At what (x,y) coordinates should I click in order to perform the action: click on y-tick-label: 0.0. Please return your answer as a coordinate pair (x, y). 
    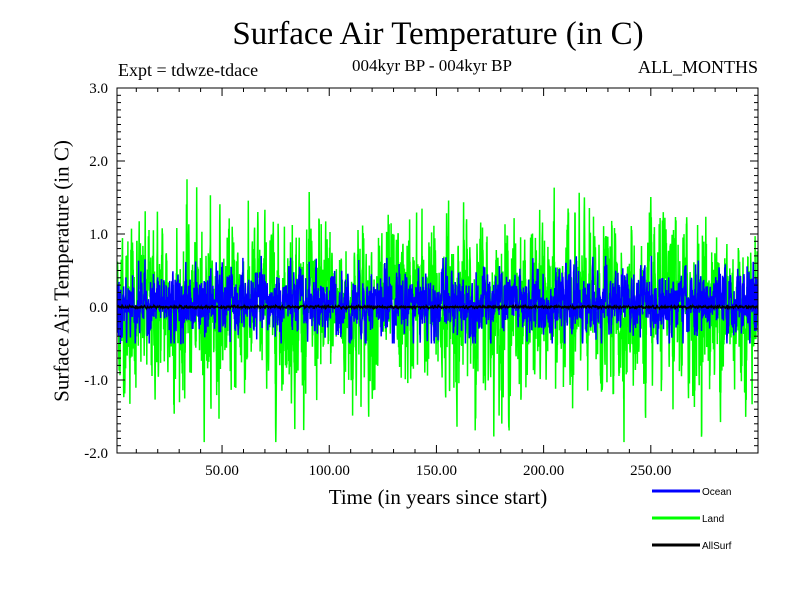
    Looking at the image, I should click on (98, 308).